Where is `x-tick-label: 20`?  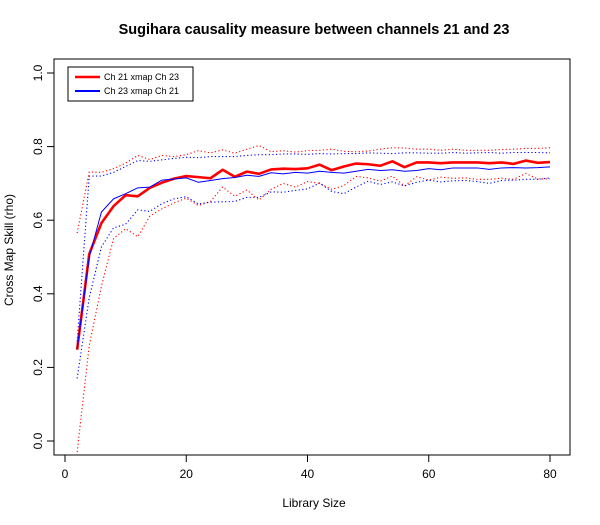 x-tick-label: 20 is located at coordinates (187, 474).